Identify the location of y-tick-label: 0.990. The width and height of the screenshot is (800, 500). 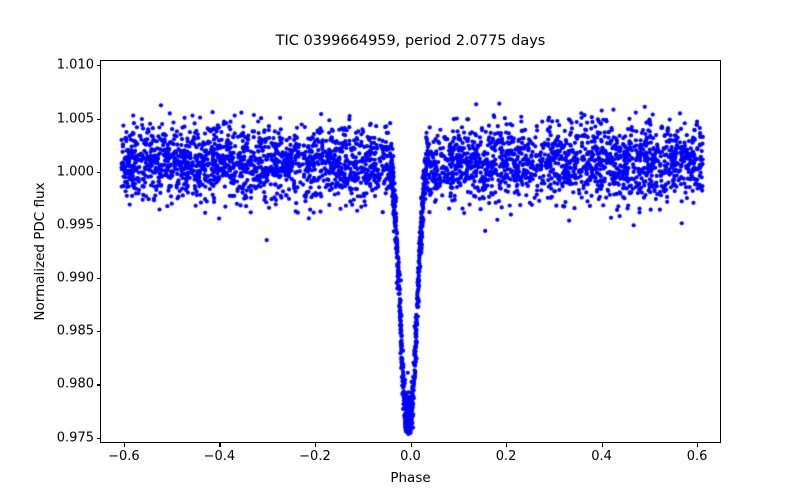
(75, 278).